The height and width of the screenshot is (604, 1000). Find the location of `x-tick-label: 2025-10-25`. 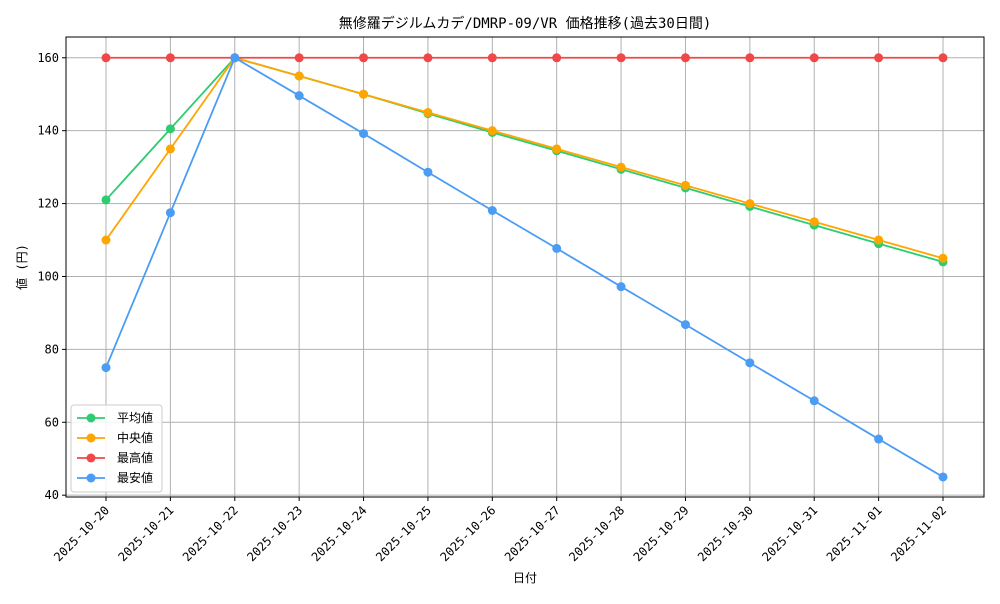

x-tick-label: 2025-10-25 is located at coordinates (403, 533).